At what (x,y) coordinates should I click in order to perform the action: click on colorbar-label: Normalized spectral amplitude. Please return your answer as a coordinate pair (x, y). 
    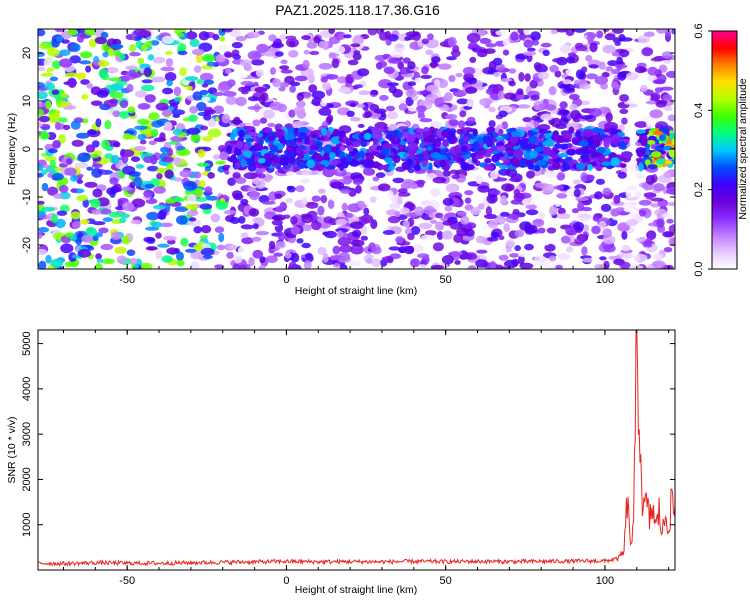
    Looking at the image, I should click on (743, 148).